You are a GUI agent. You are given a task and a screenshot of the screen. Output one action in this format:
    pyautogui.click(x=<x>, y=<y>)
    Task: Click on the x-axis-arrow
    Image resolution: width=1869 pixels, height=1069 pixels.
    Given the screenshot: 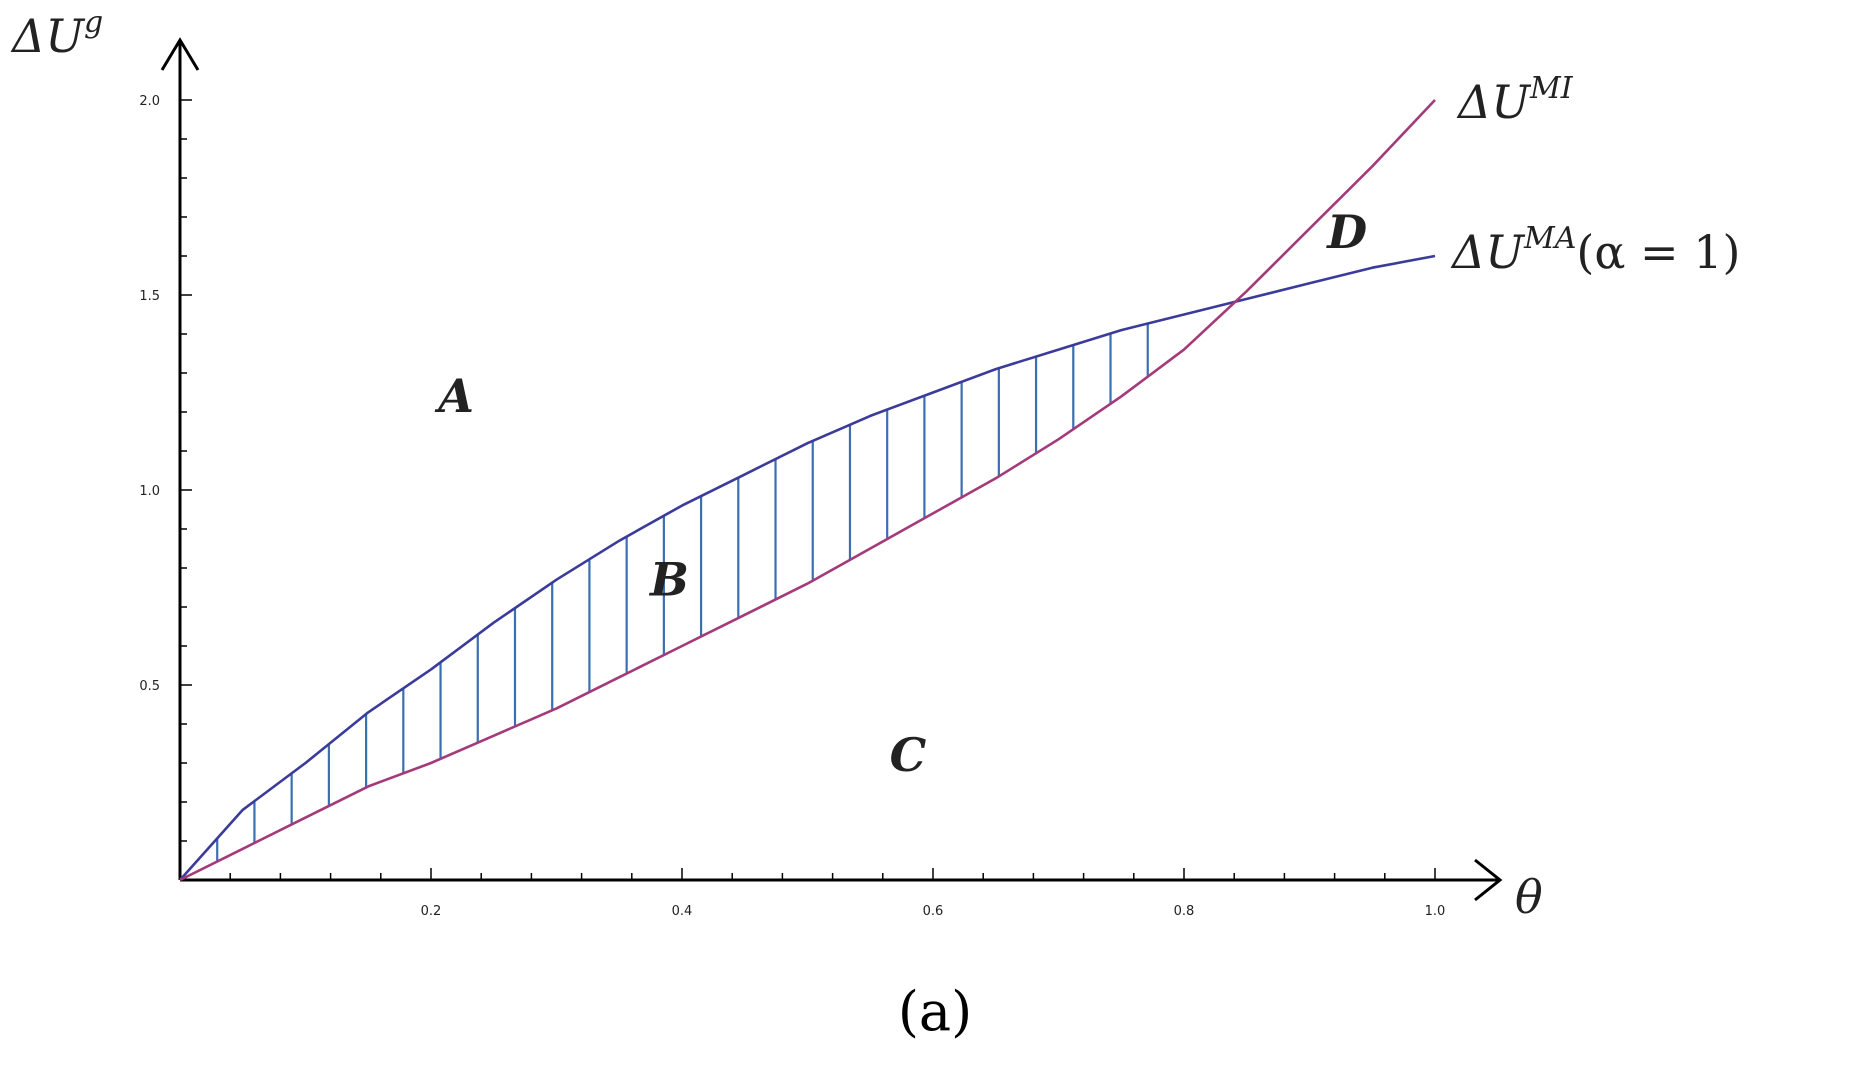 What is the action you would take?
    pyautogui.click(x=1488, y=880)
    